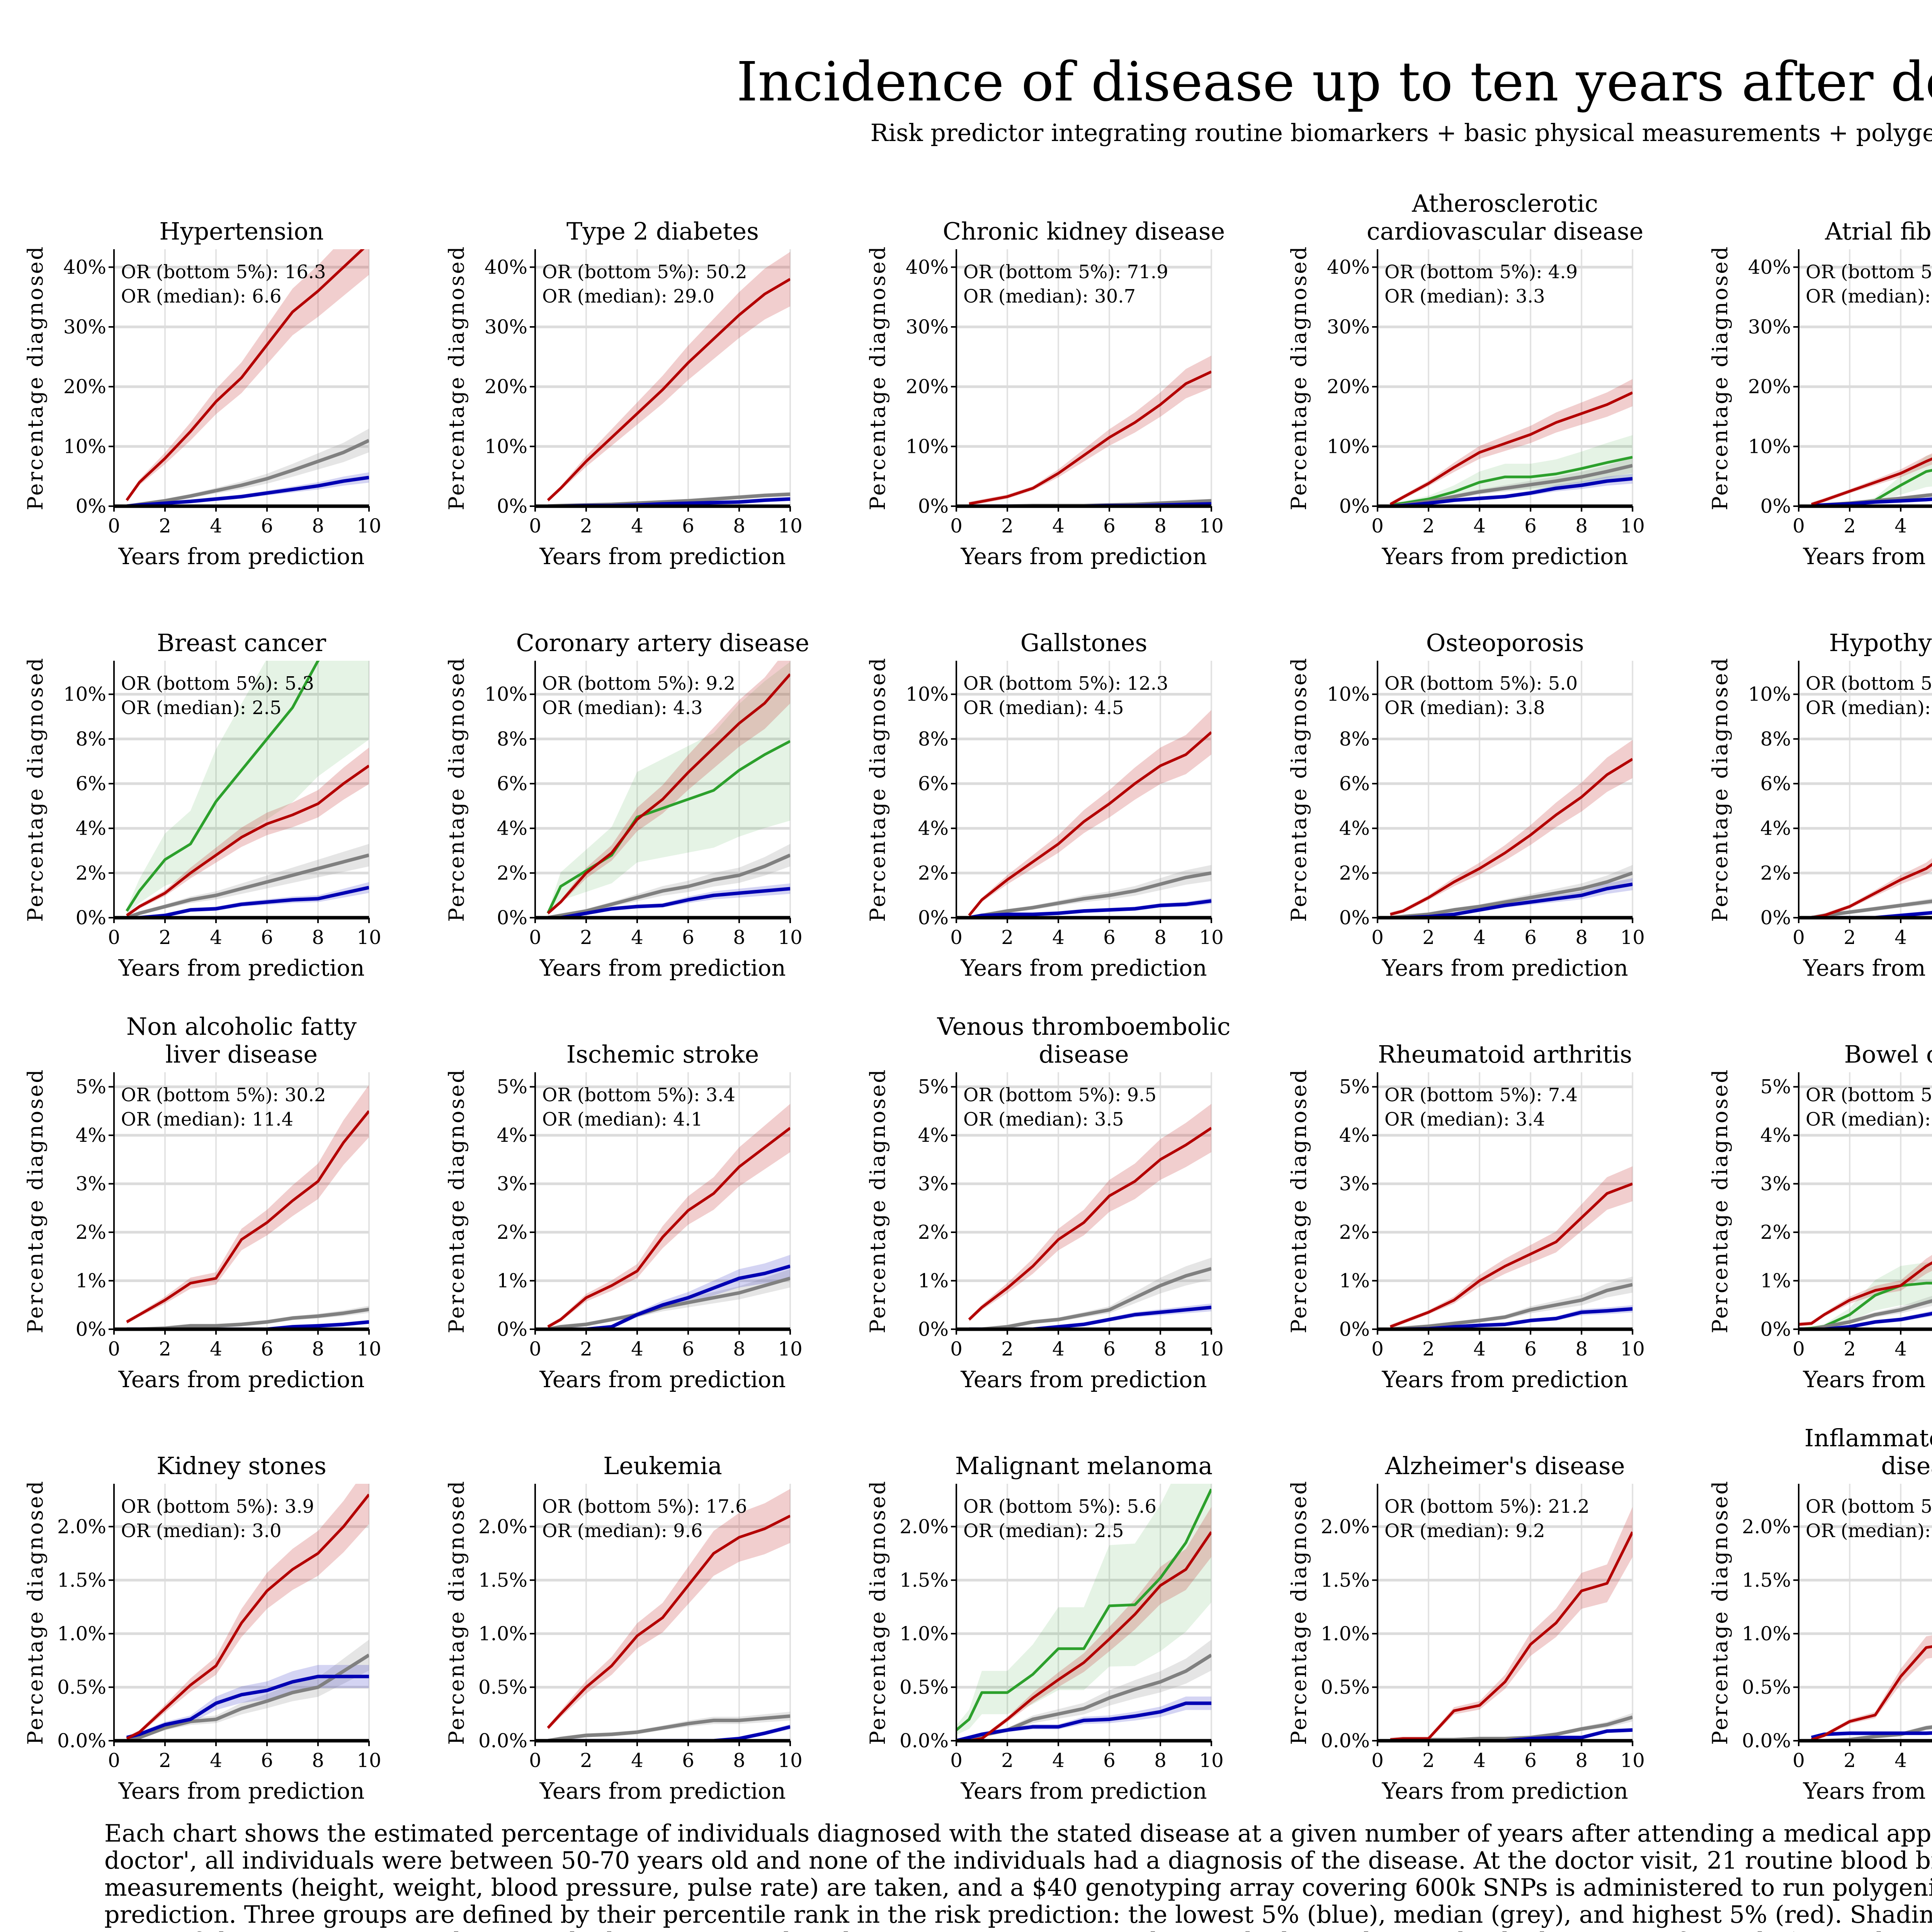 This screenshot has width=1932, height=1932. Describe the element at coordinates (1869, 296) in the screenshot. I see `or-median-annotation: OR (median): 4.8` at that location.